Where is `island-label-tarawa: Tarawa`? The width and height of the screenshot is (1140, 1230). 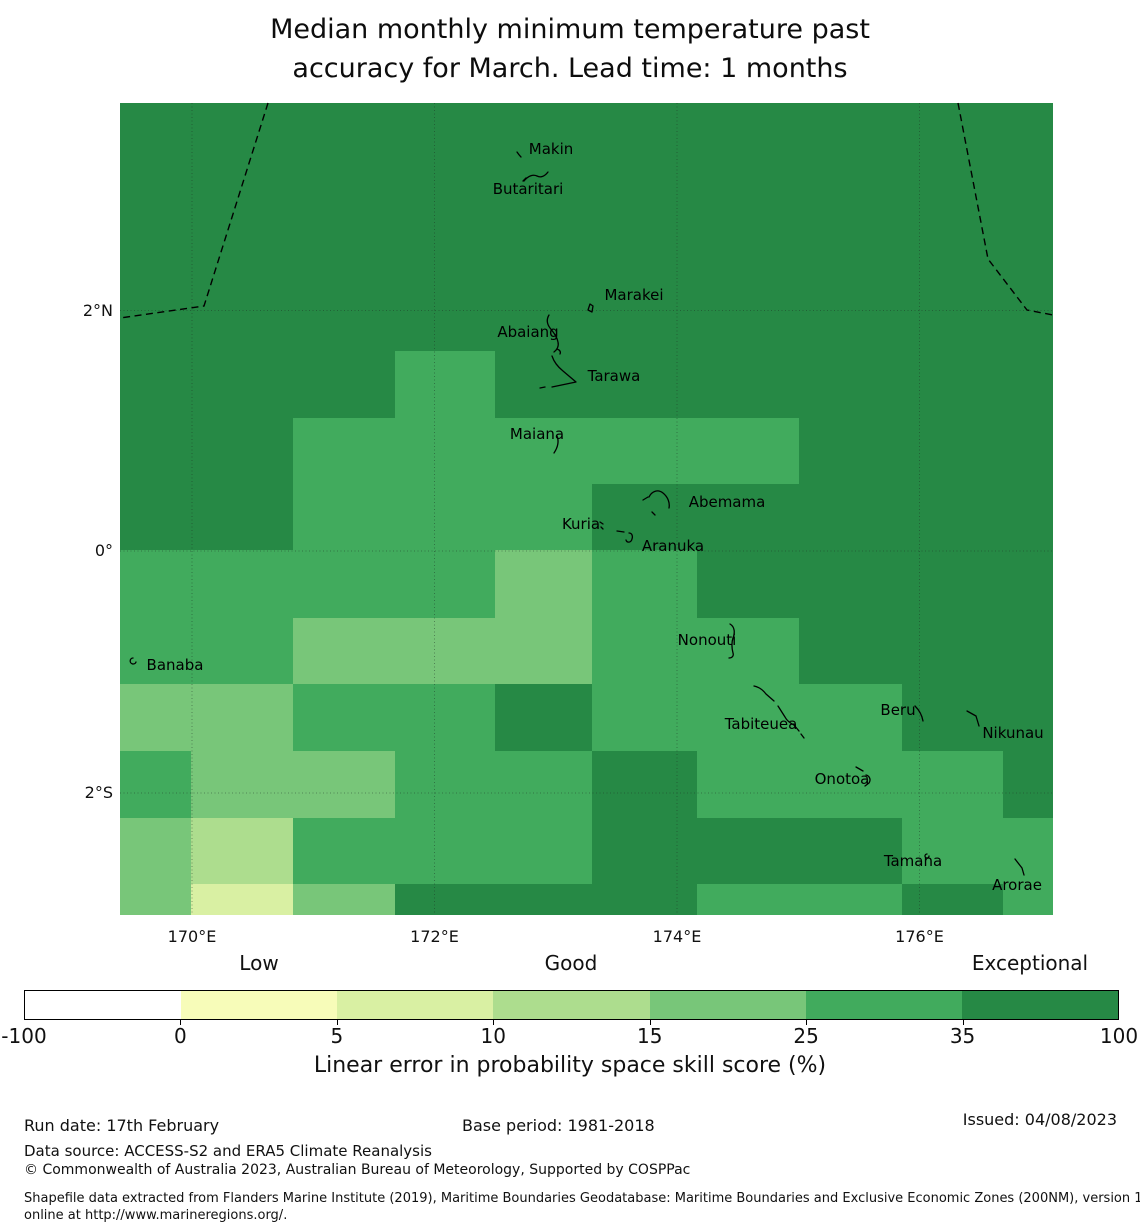
island-label-tarawa: Tarawa is located at coordinates (614, 376).